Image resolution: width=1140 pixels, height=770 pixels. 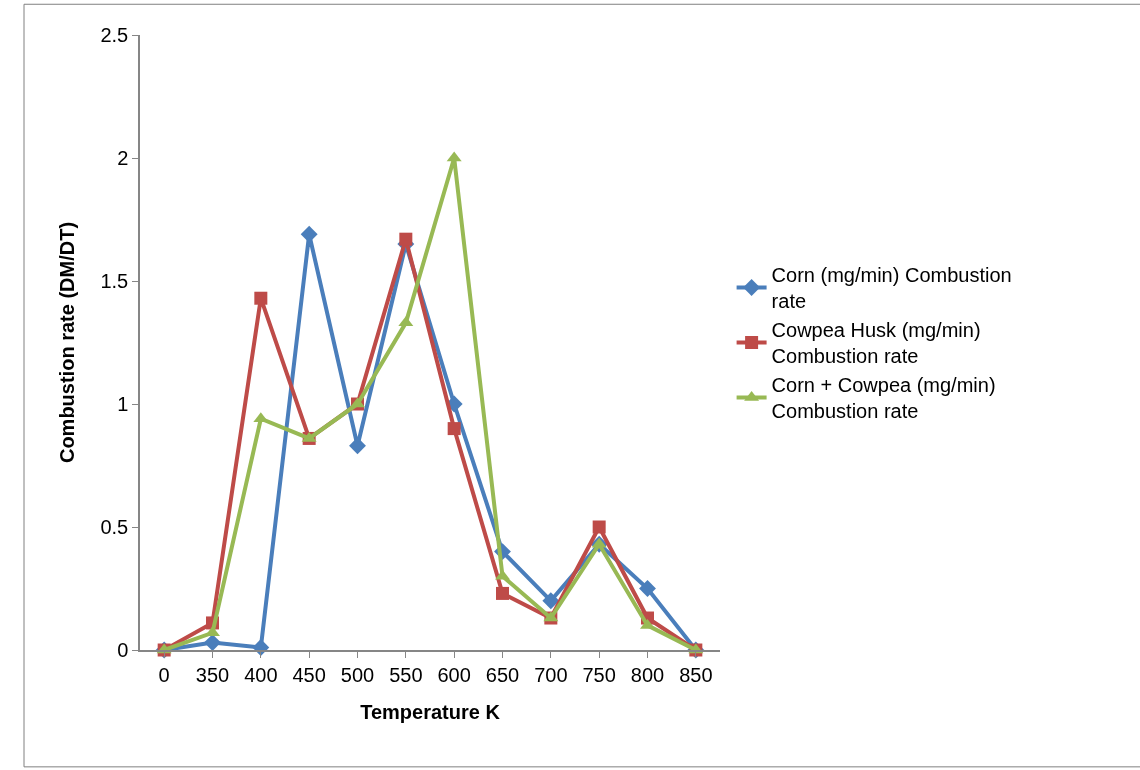 What do you see at coordinates (164, 674) in the screenshot?
I see `x-tick-label: 0` at bounding box center [164, 674].